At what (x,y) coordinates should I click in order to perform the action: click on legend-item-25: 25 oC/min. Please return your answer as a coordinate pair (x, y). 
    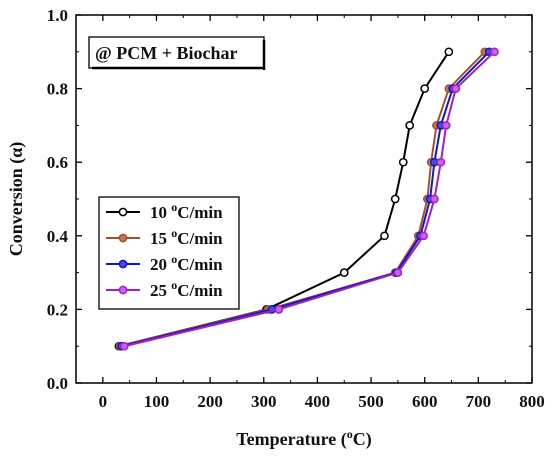
    Looking at the image, I should click on (164, 289).